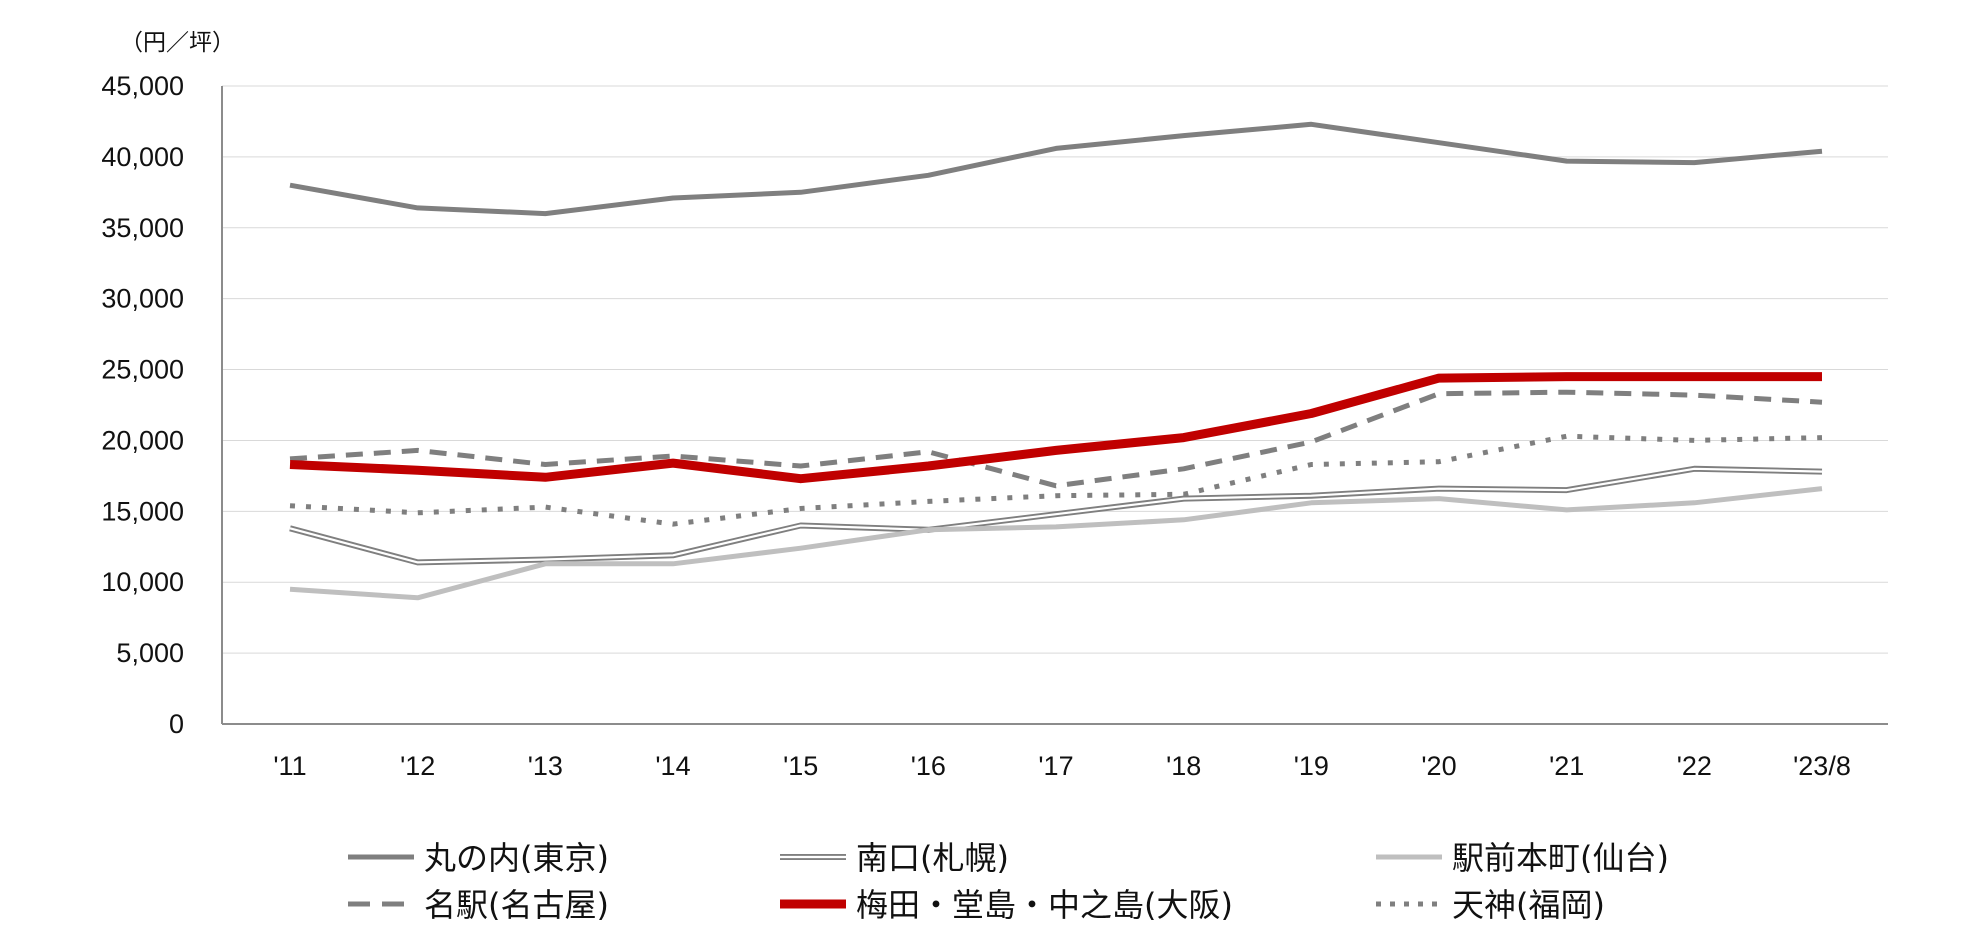 The image size is (1963, 947). I want to click on y-tick-label-10000: 10,000, so click(142, 582).